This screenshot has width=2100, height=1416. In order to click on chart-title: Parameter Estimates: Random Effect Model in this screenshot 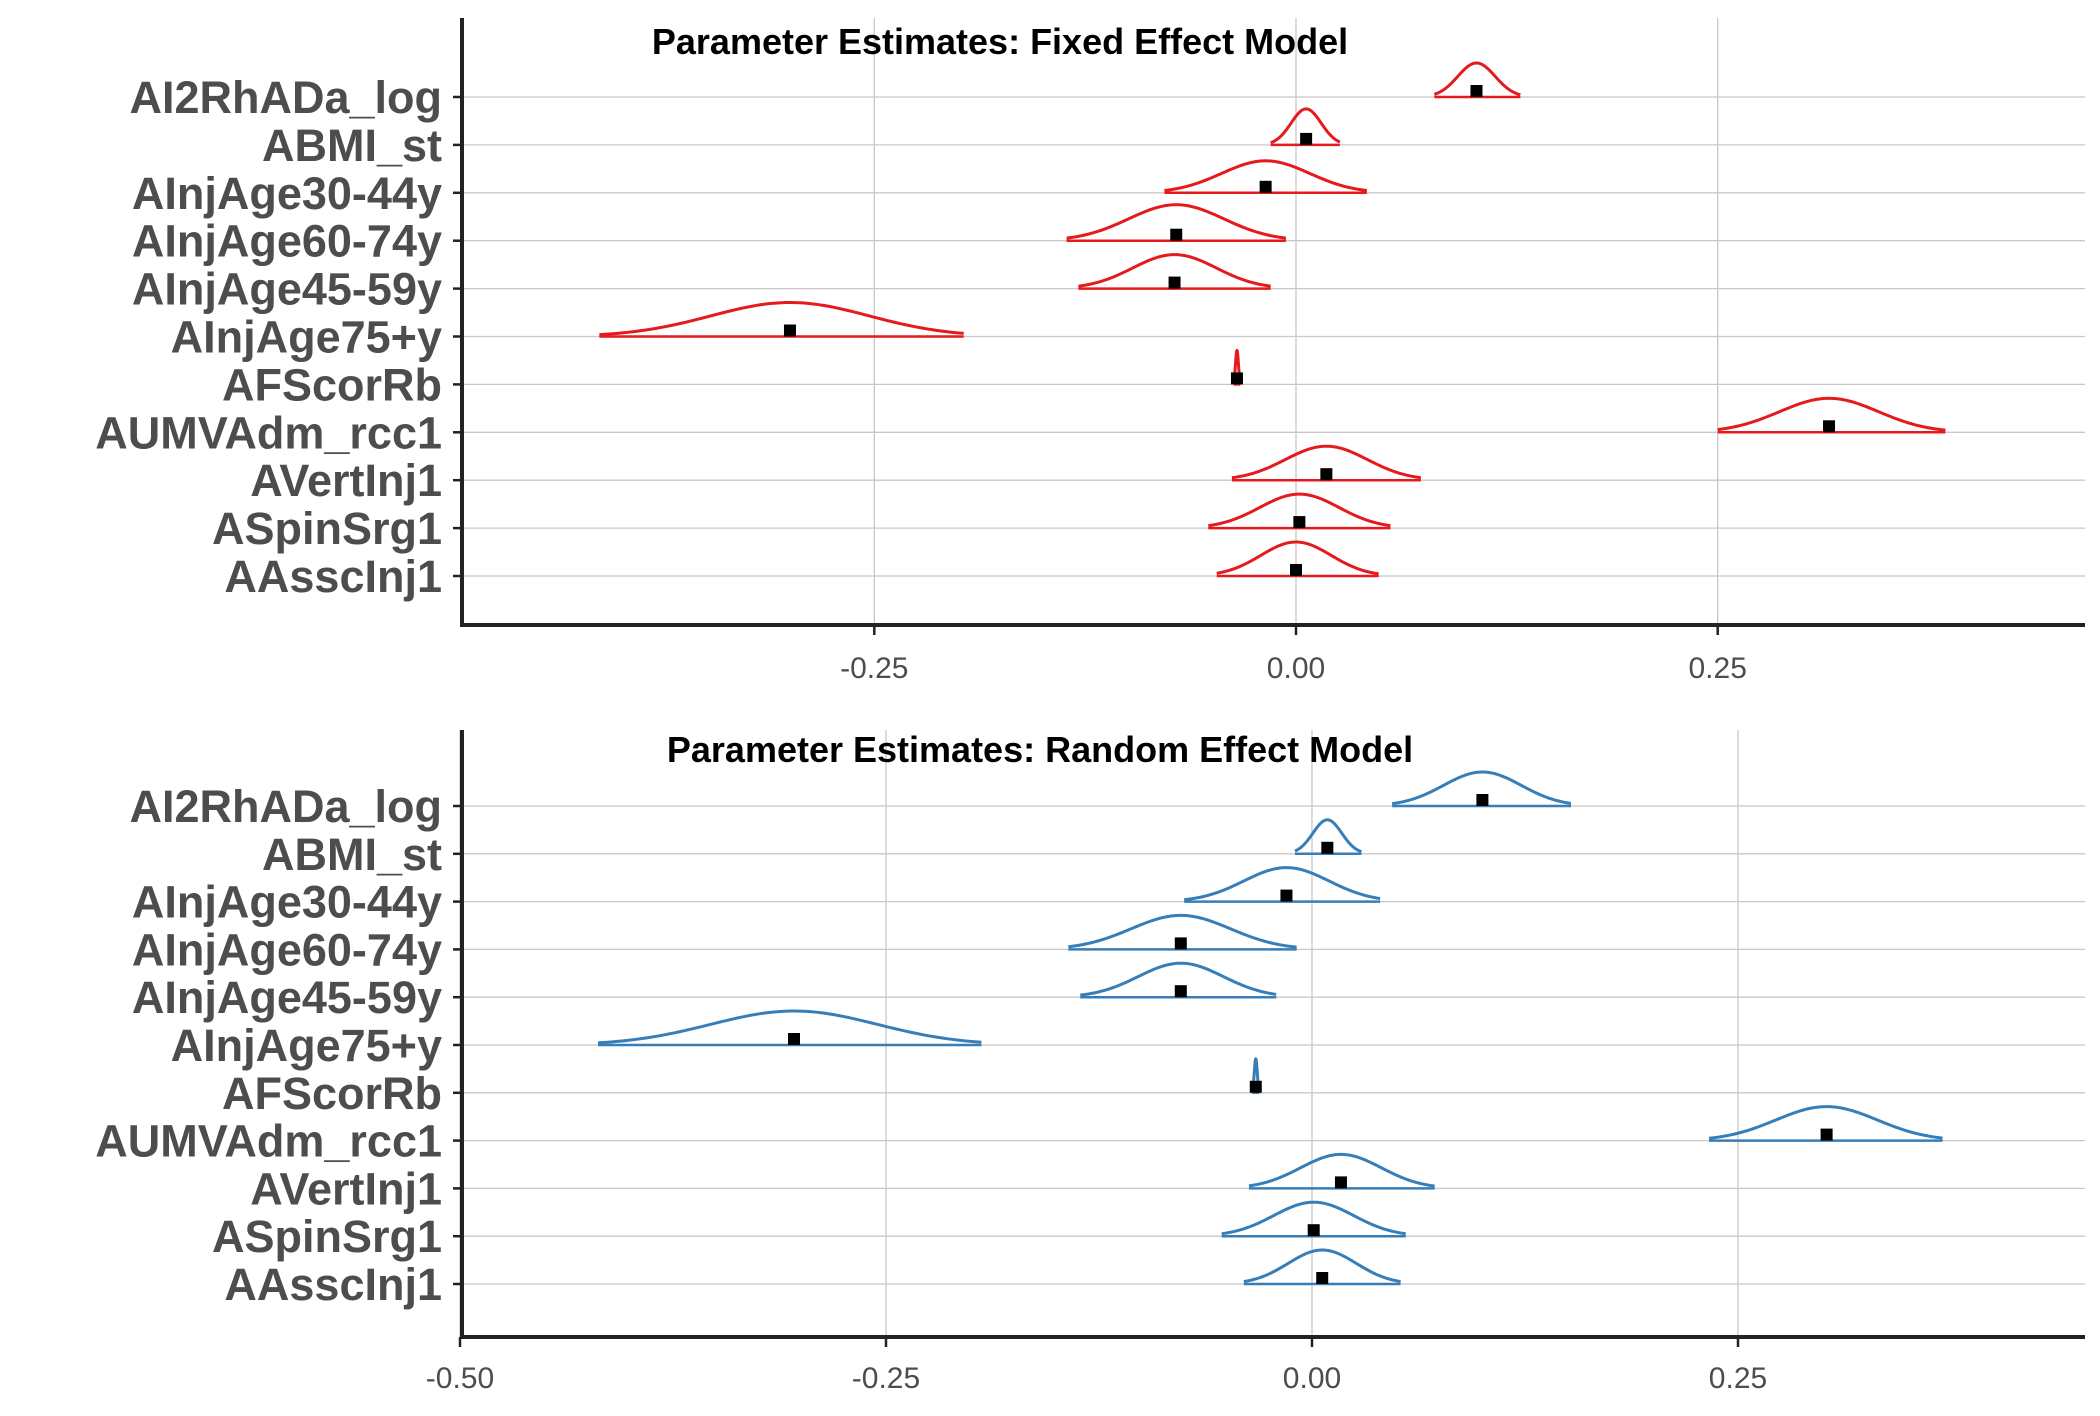, I will do `click(1040, 749)`.